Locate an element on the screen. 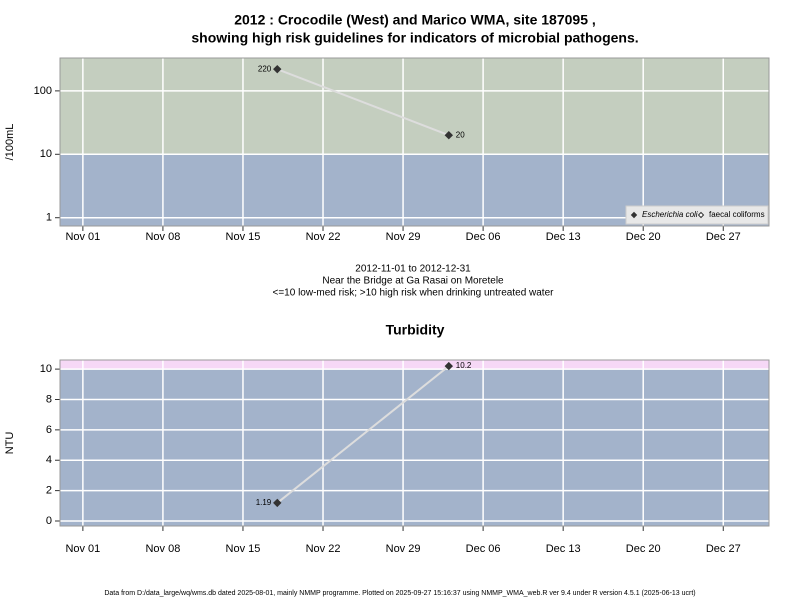 The image size is (800, 600). y-axis-label: /100mL is located at coordinates (10, 142).